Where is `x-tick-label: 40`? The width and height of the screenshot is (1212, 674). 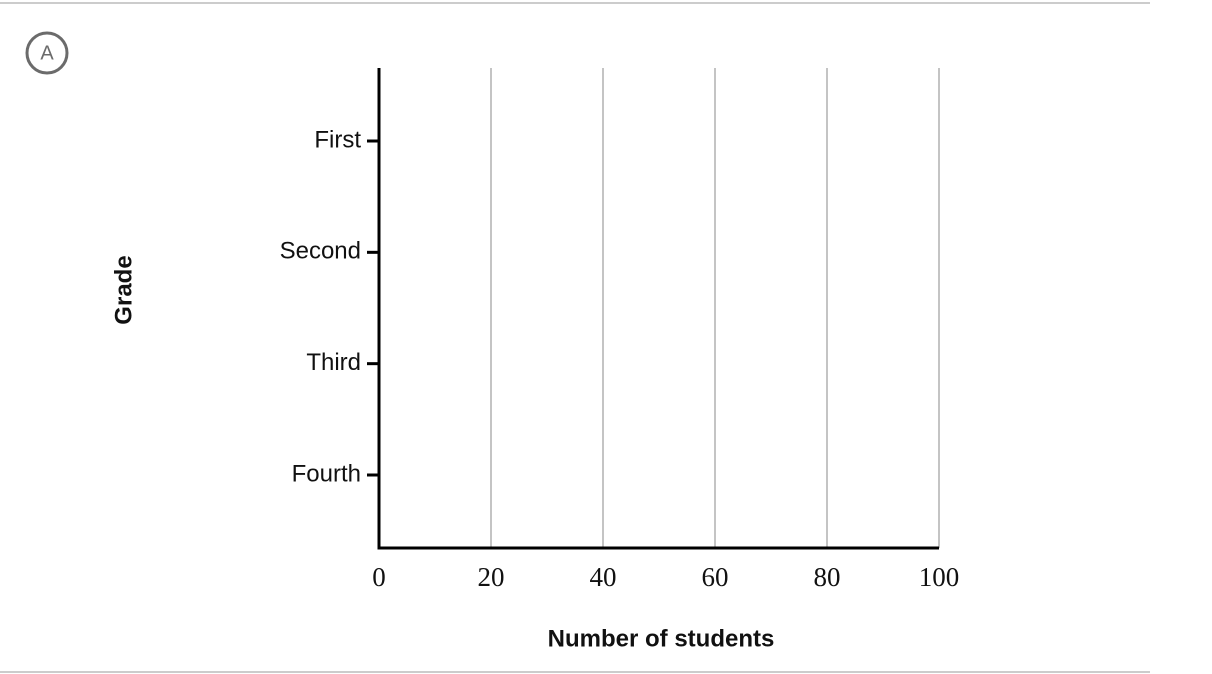
x-tick-label: 40 is located at coordinates (603, 577).